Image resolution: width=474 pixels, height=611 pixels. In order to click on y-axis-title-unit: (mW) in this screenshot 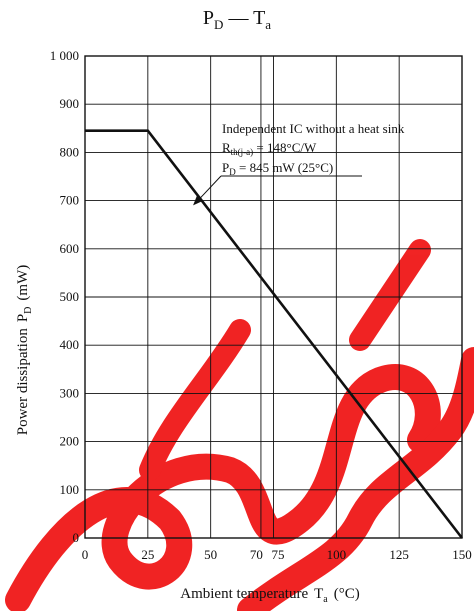, I will do `click(23, 283)`.